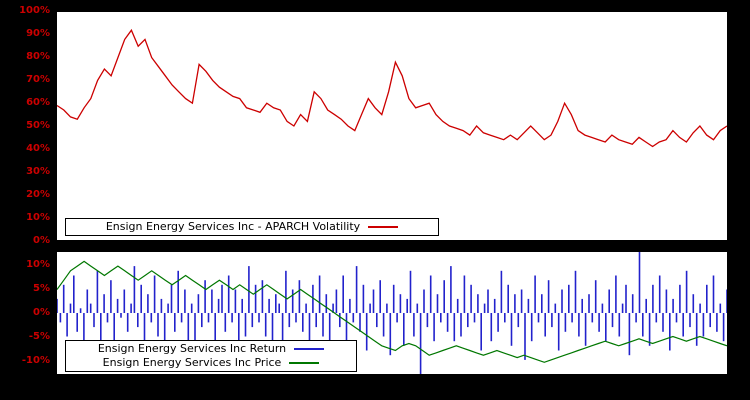 Image resolution: width=750 pixels, height=400 pixels. What do you see at coordinates (38, 79) in the screenshot?
I see `y-axis-tick: 70%` at bounding box center [38, 79].